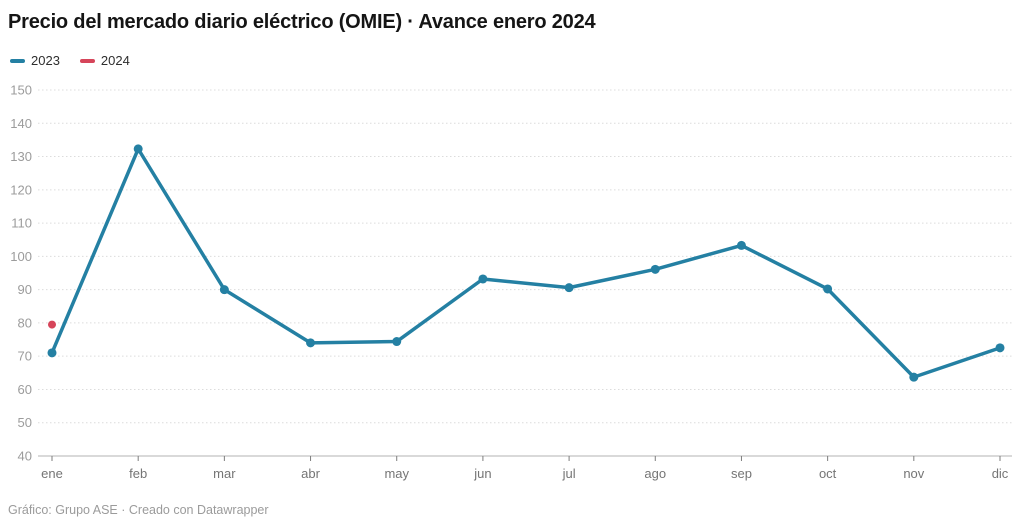 The height and width of the screenshot is (530, 1024). Describe the element at coordinates (1000, 348) in the screenshot. I see `data-point-2023-dic` at that location.